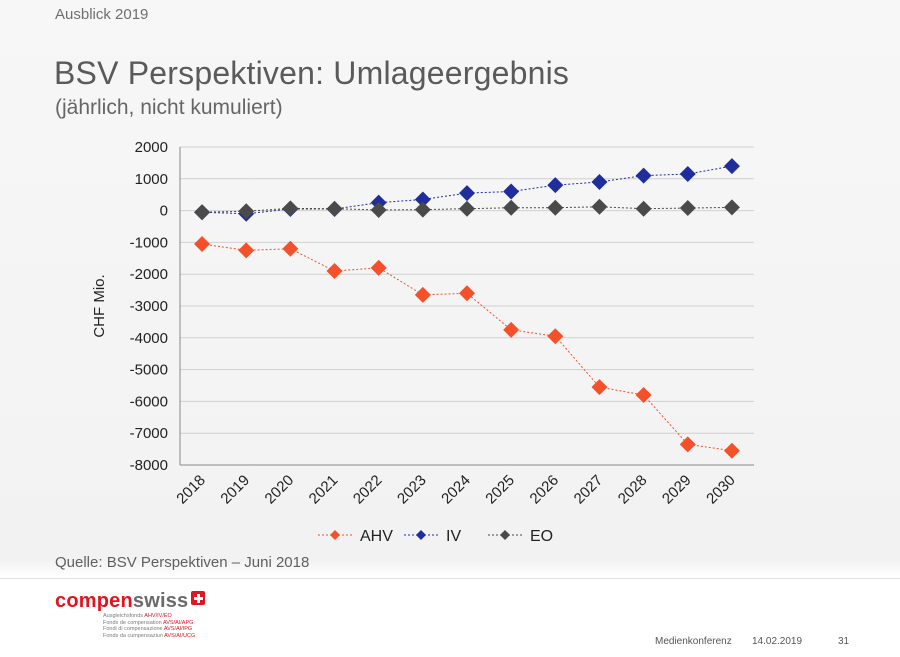 The image size is (900, 657). I want to click on y-tick-label: -5000, so click(149, 370).